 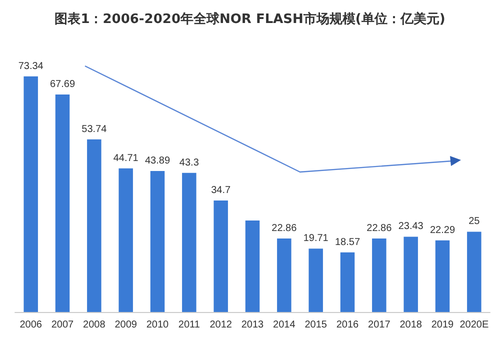 I want to click on x-tick-label: 2013, so click(x=252, y=325).